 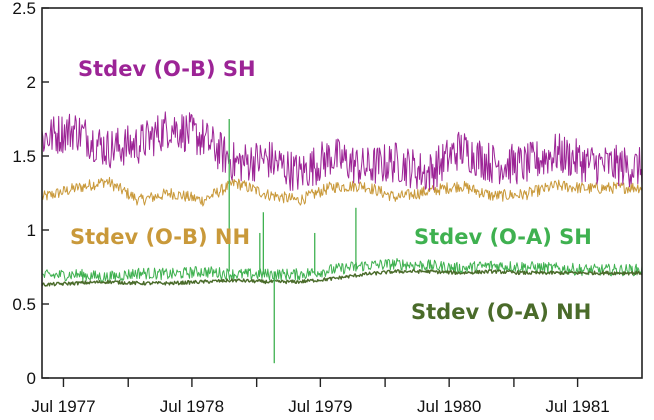 I want to click on series-label-ob-sh: Stdev (O-B) SH, so click(x=167, y=69).